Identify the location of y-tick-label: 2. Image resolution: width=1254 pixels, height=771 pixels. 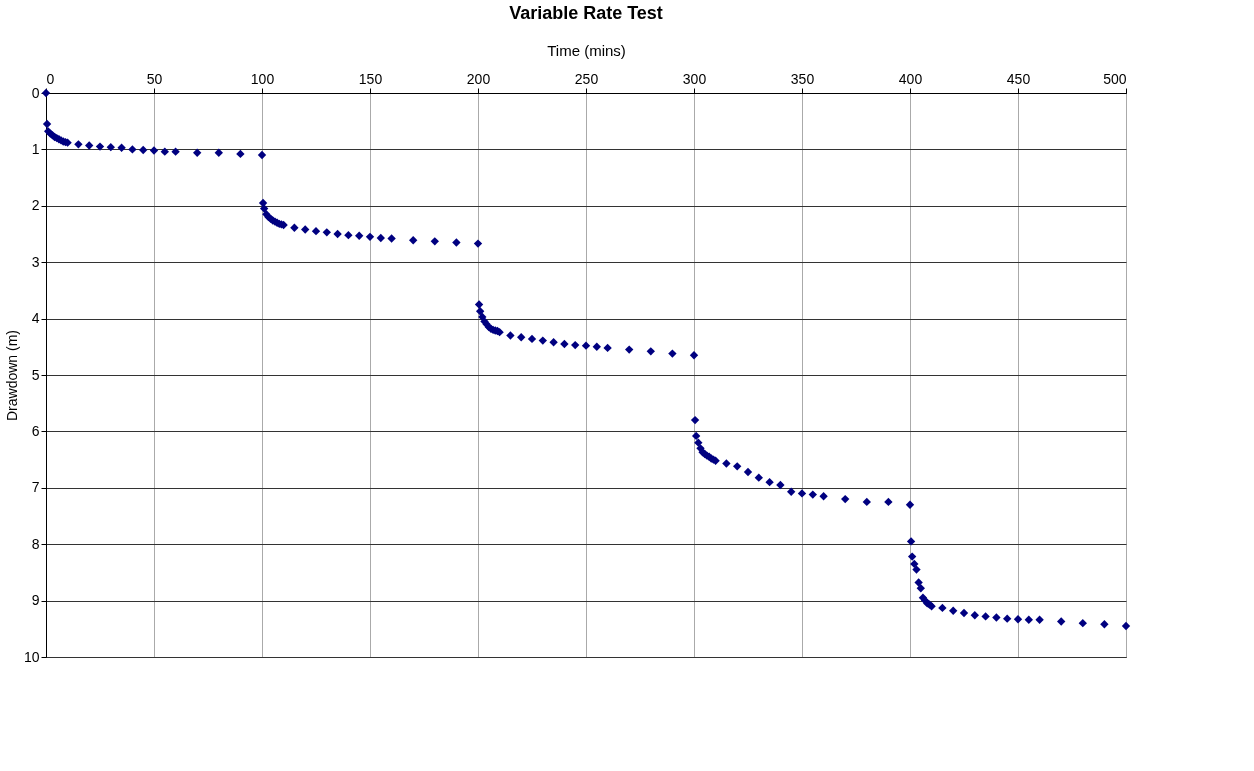
(35, 205).